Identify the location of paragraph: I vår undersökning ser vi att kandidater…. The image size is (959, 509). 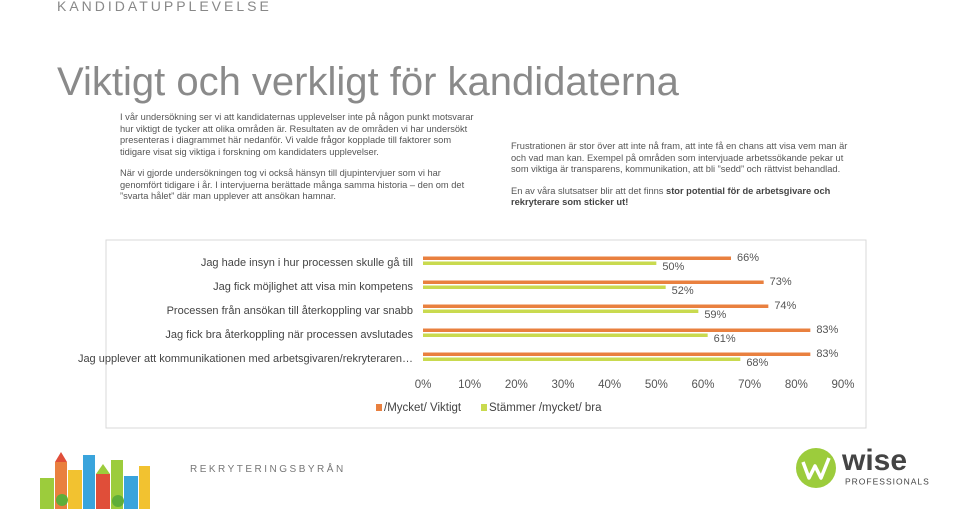
(297, 134).